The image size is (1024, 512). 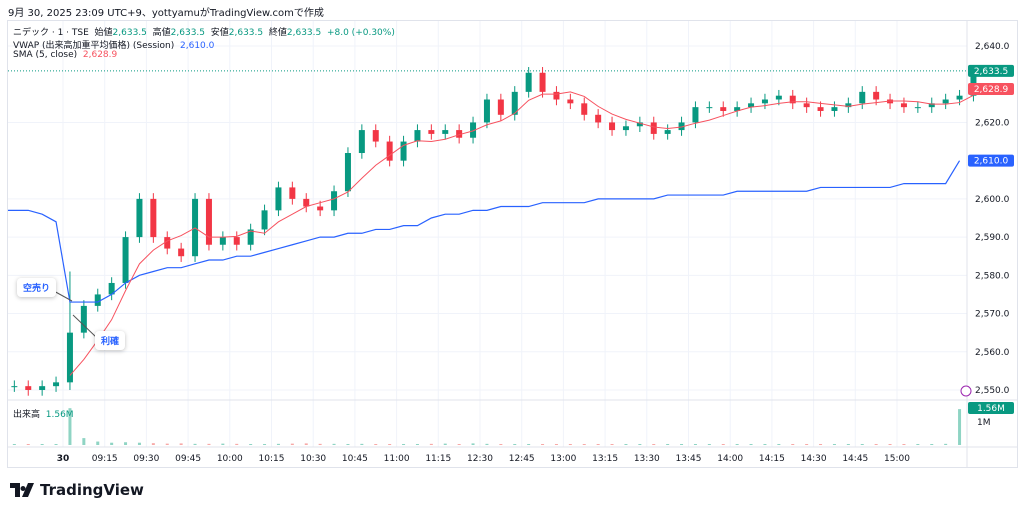 I want to click on time-tick: 12:45, so click(x=522, y=459).